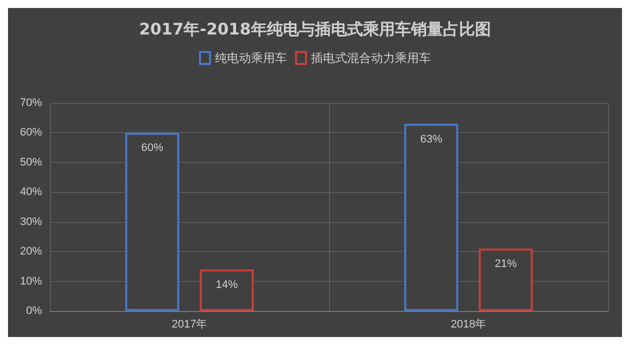  Describe the element at coordinates (251, 58) in the screenshot. I see `legend-label: 纯电动乘用车` at that location.